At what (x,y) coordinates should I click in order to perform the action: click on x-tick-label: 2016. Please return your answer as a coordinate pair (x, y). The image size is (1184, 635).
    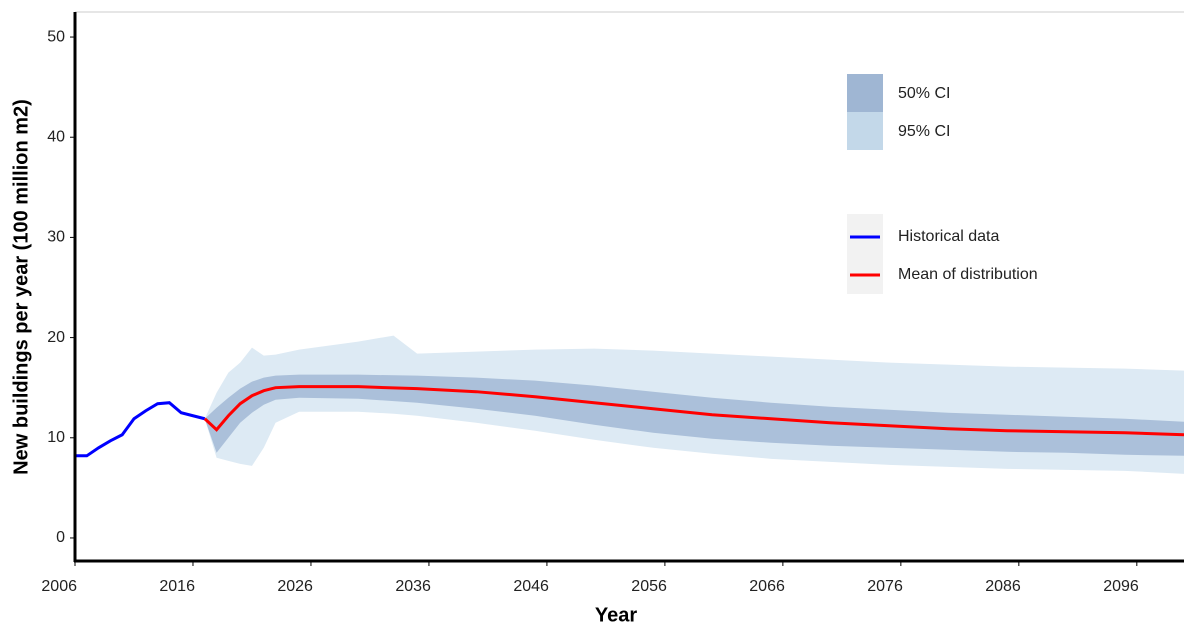
    Looking at the image, I should click on (177, 586).